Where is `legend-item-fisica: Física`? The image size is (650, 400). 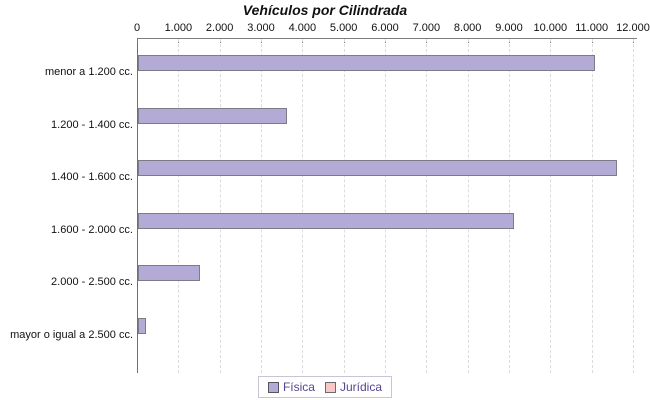 legend-item-fisica: Física is located at coordinates (291, 387).